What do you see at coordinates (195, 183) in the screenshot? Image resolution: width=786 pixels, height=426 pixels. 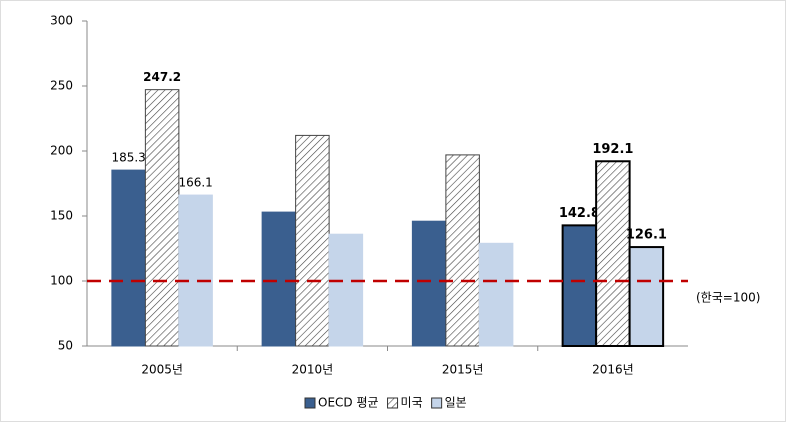 I see `data-label: 166.1` at bounding box center [195, 183].